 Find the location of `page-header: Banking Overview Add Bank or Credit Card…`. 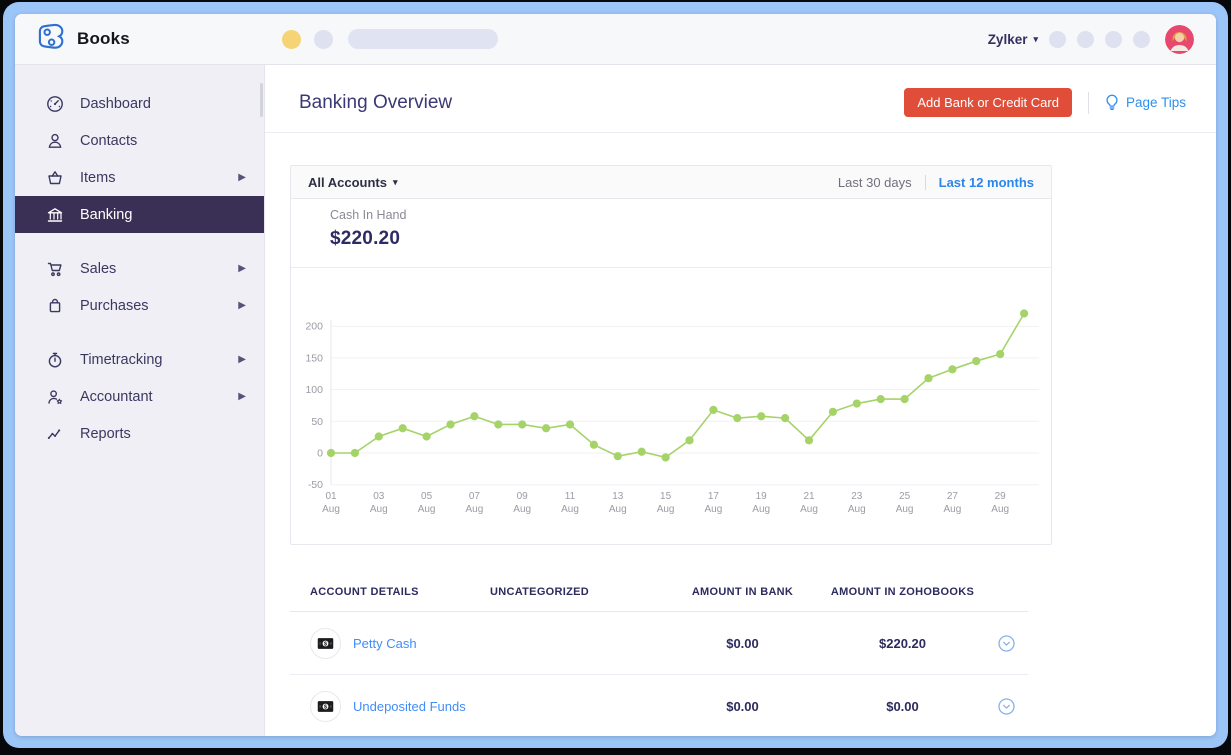

page-header: Banking Overview Add Bank or Credit Card… is located at coordinates (740, 91).